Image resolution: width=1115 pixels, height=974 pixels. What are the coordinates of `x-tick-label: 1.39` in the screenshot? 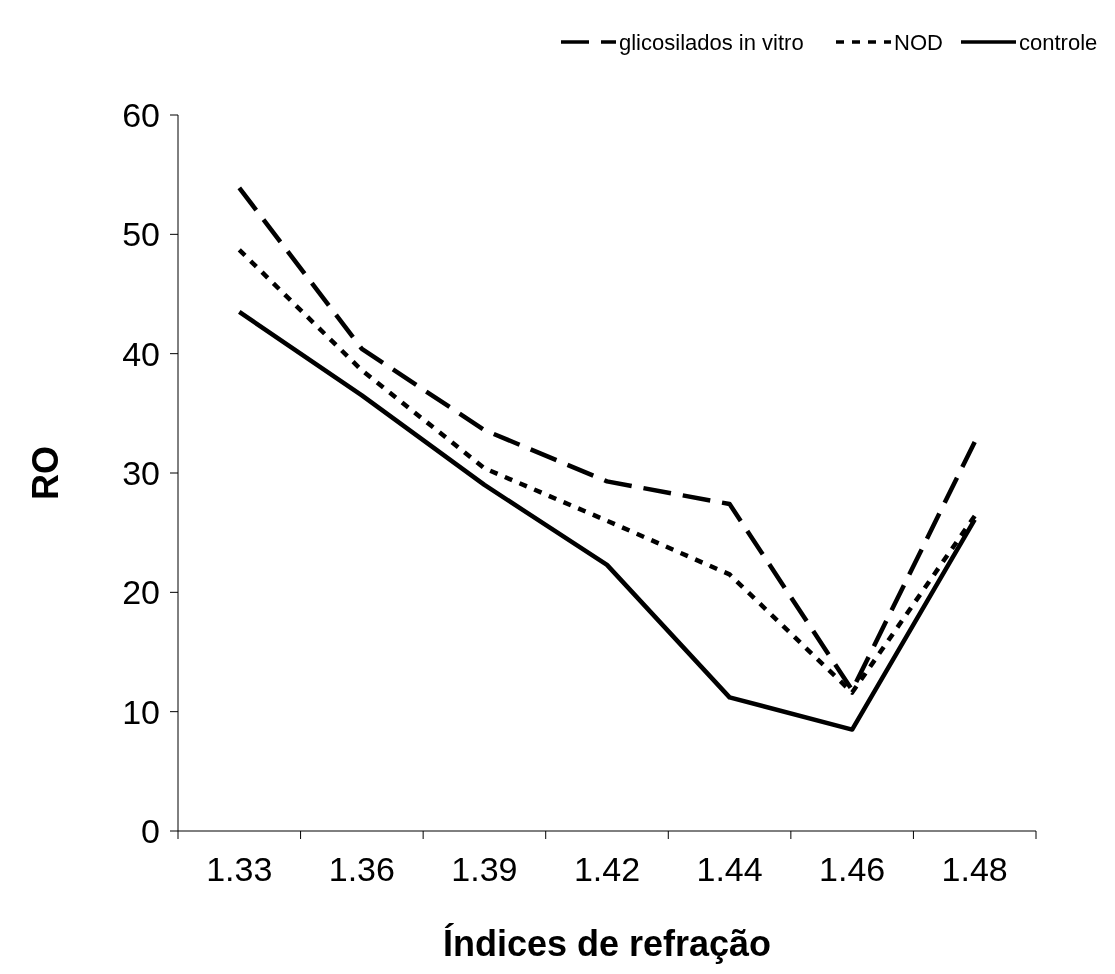 It's located at (484, 869).